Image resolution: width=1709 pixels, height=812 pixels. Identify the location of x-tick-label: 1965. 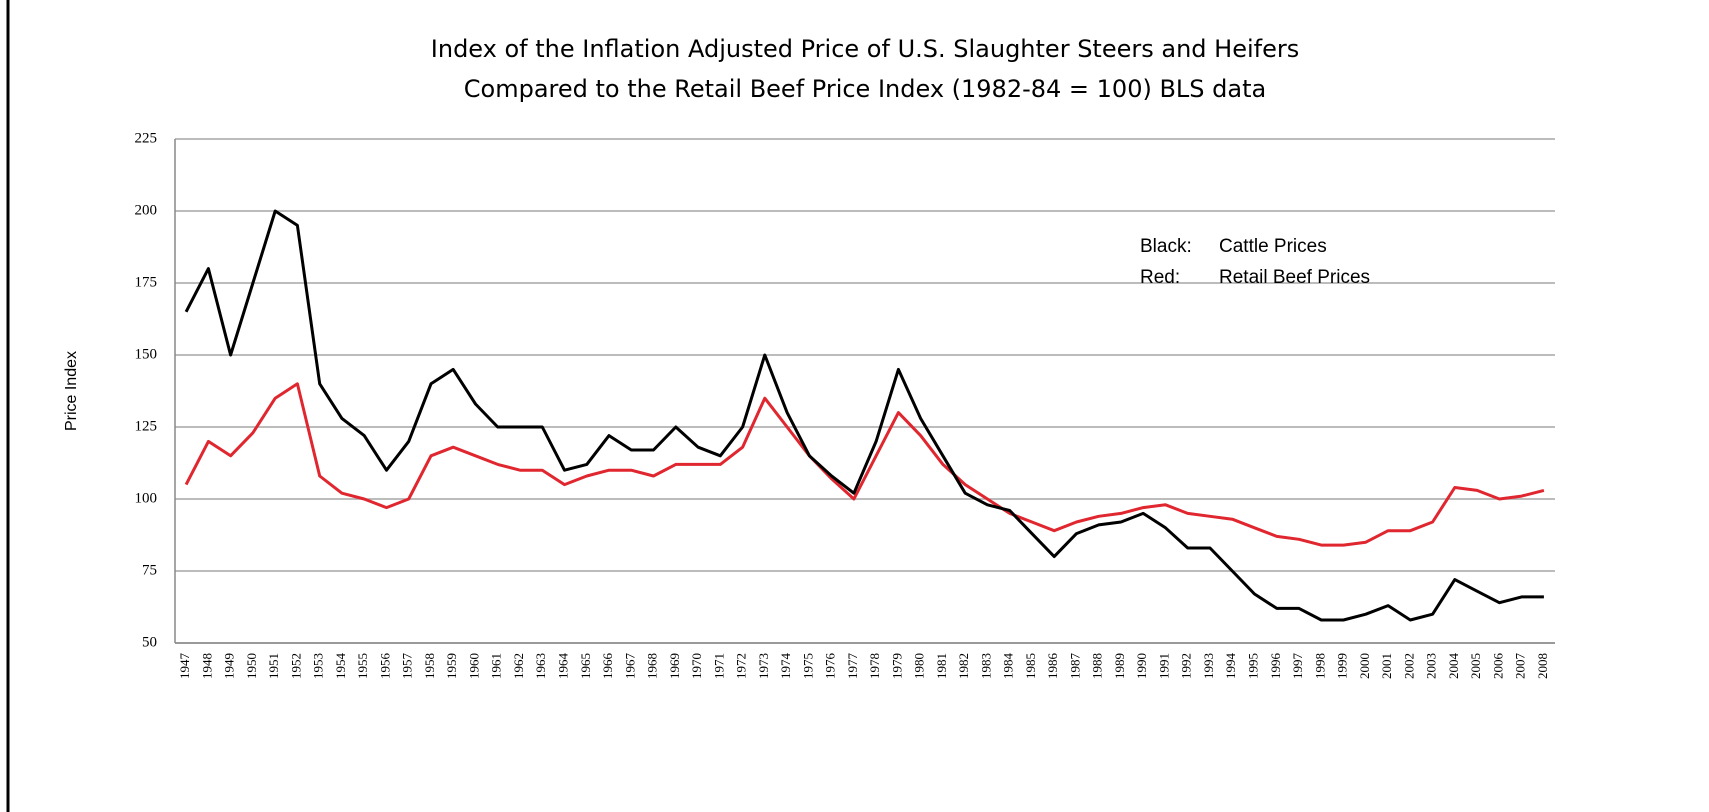
(585, 666).